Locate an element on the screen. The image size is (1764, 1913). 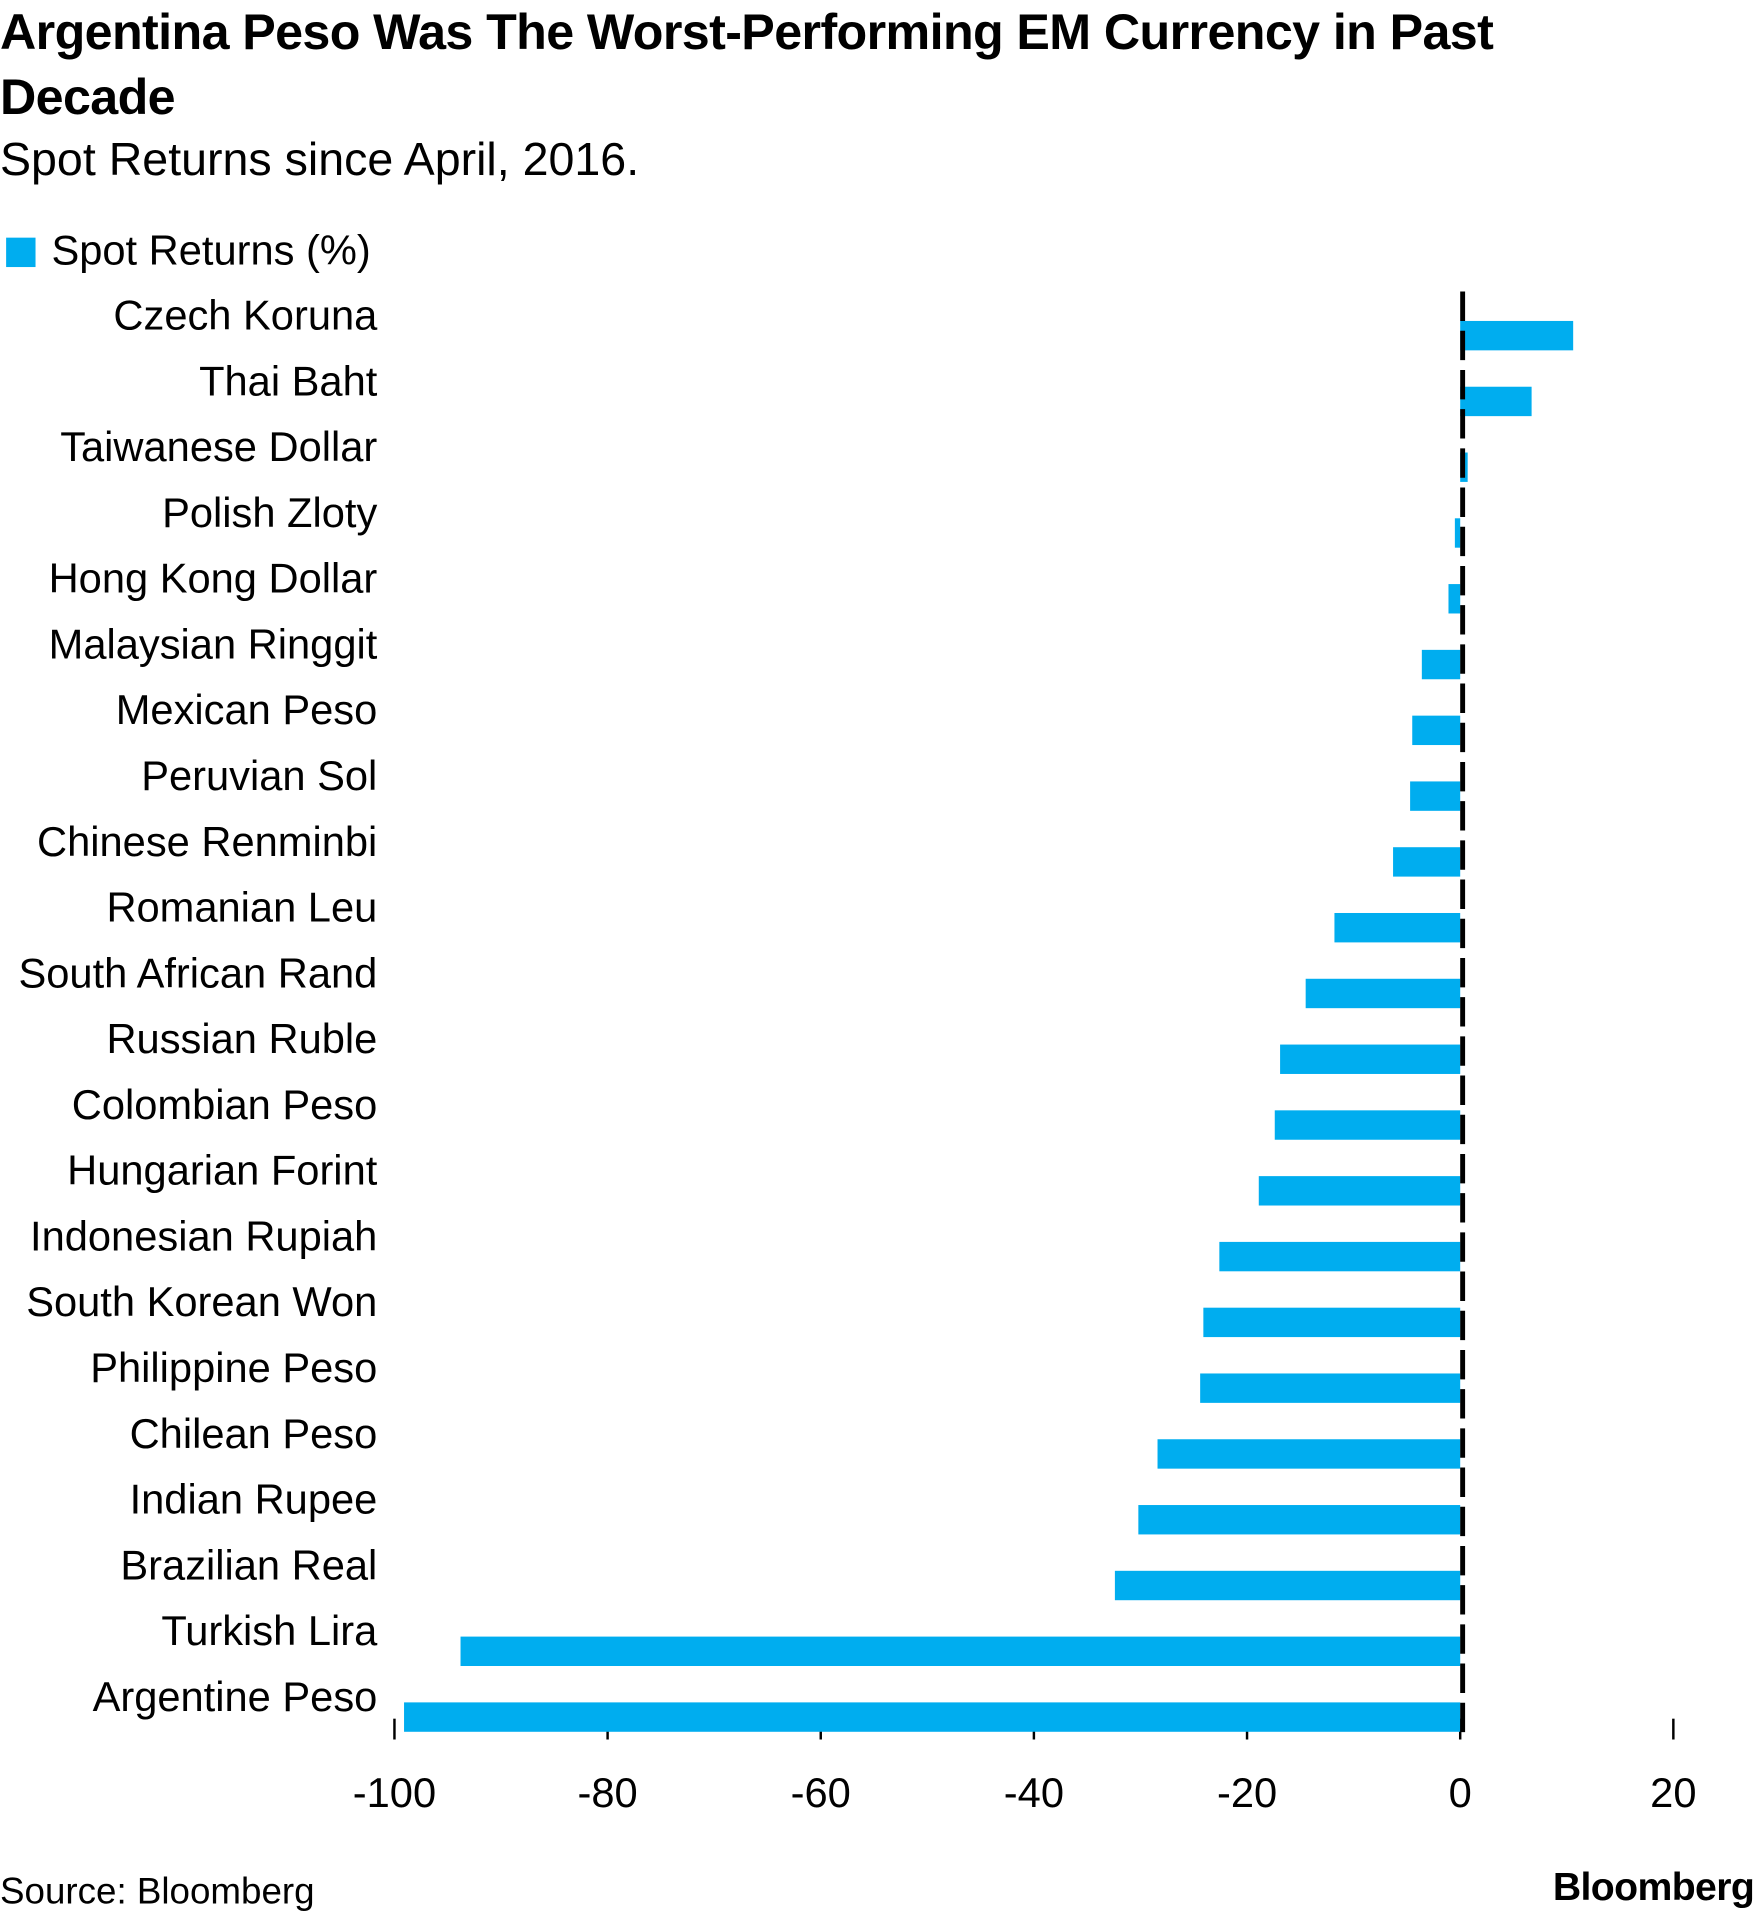
legend-label: Spot Returns (%) is located at coordinates (210, 250).